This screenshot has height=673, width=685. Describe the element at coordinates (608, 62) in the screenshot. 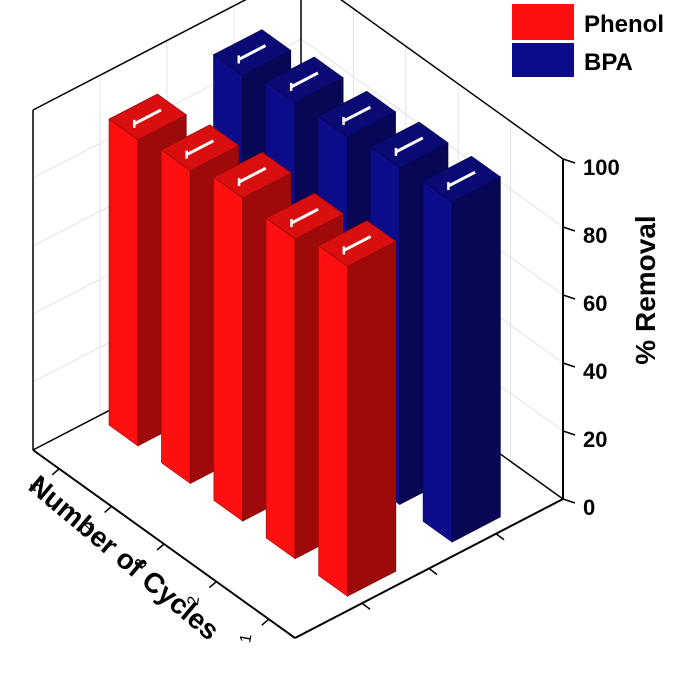

I see `legend-label-bpa: BPA` at that location.